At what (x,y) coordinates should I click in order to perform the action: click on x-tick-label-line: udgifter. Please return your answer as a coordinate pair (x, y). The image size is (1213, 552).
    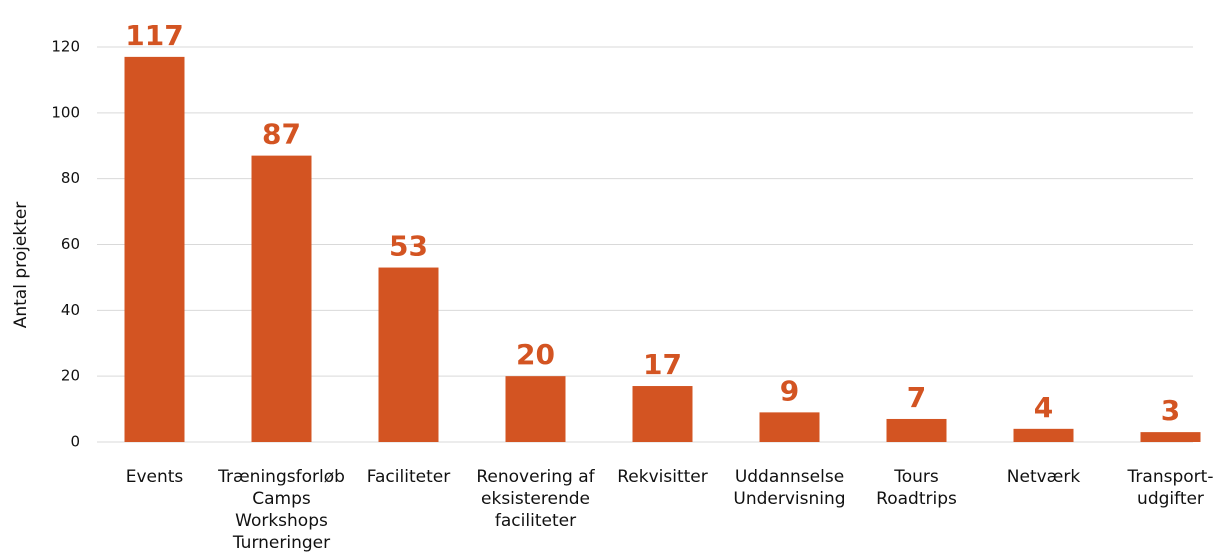
    Looking at the image, I should click on (1170, 499).